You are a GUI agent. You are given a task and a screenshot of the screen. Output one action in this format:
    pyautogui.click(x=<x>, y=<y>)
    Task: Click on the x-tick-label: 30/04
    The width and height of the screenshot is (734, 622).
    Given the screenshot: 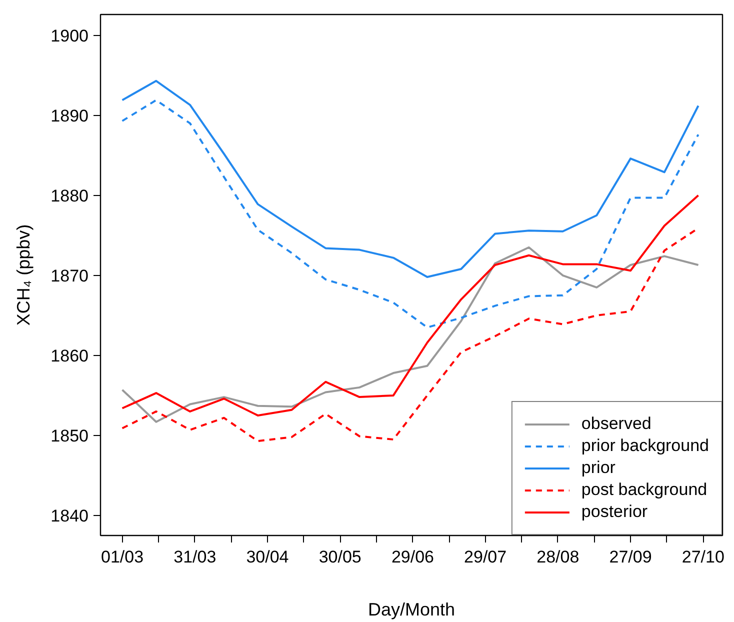 What is the action you would take?
    pyautogui.click(x=267, y=557)
    